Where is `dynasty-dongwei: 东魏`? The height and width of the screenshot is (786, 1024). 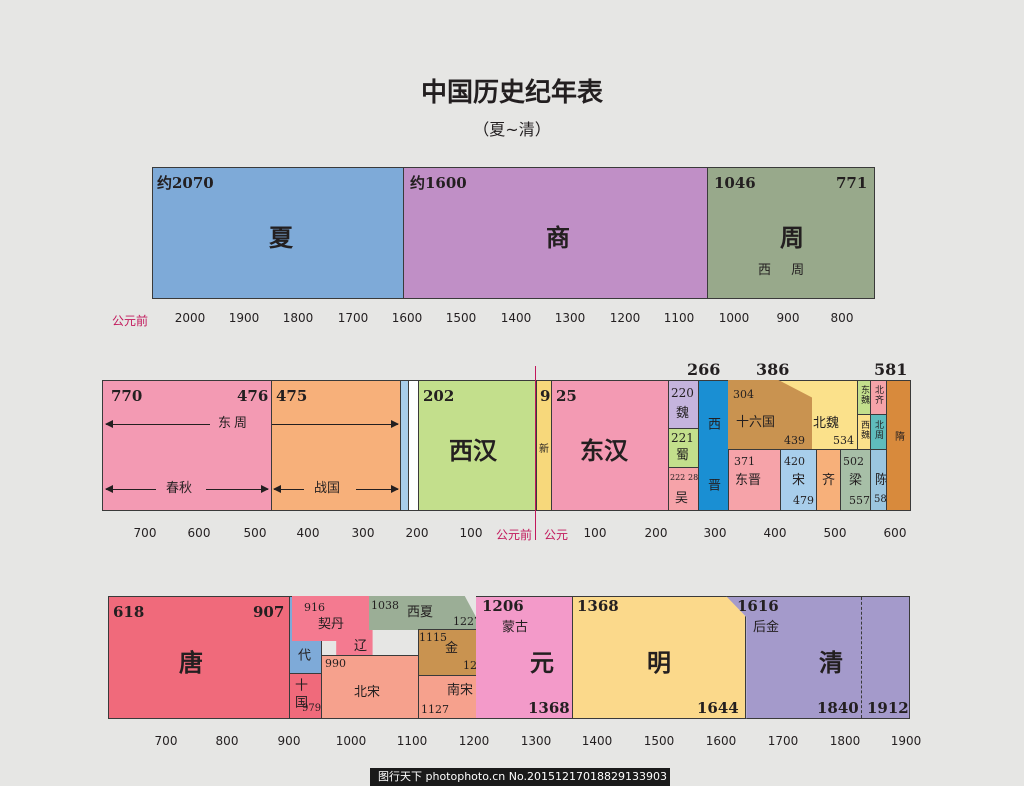
dynasty-dongwei: 东魏 is located at coordinates (864, 397).